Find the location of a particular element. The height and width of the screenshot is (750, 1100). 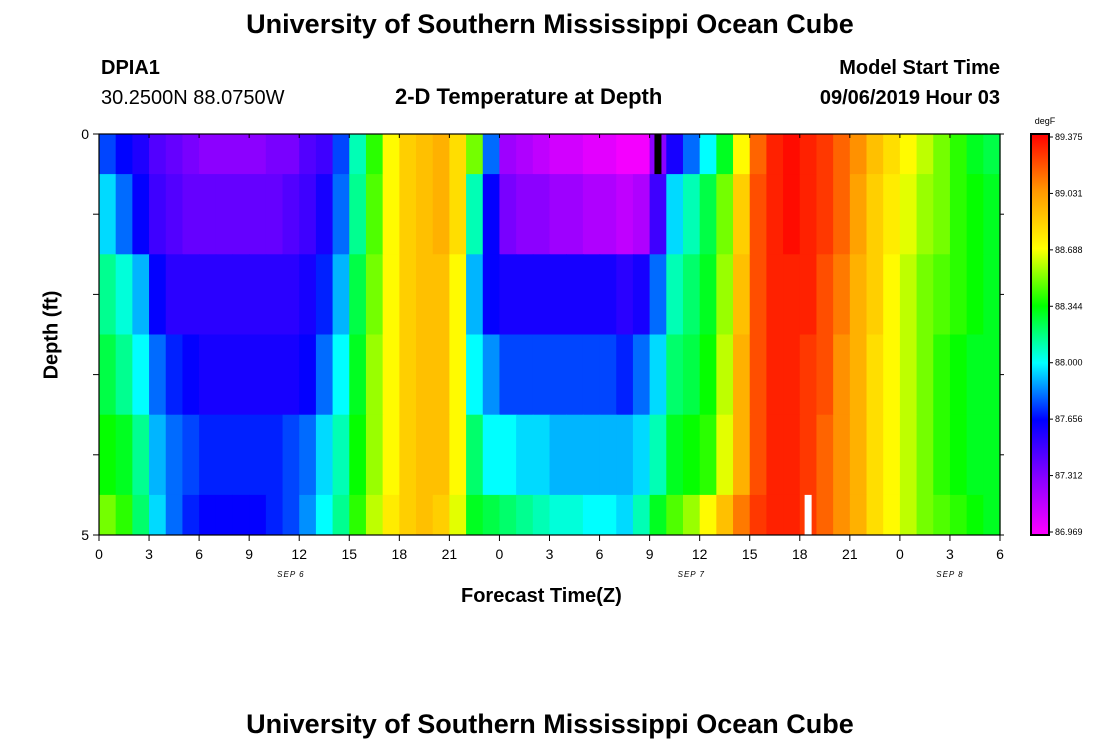

station-id: DPIA1 is located at coordinates (130, 68).